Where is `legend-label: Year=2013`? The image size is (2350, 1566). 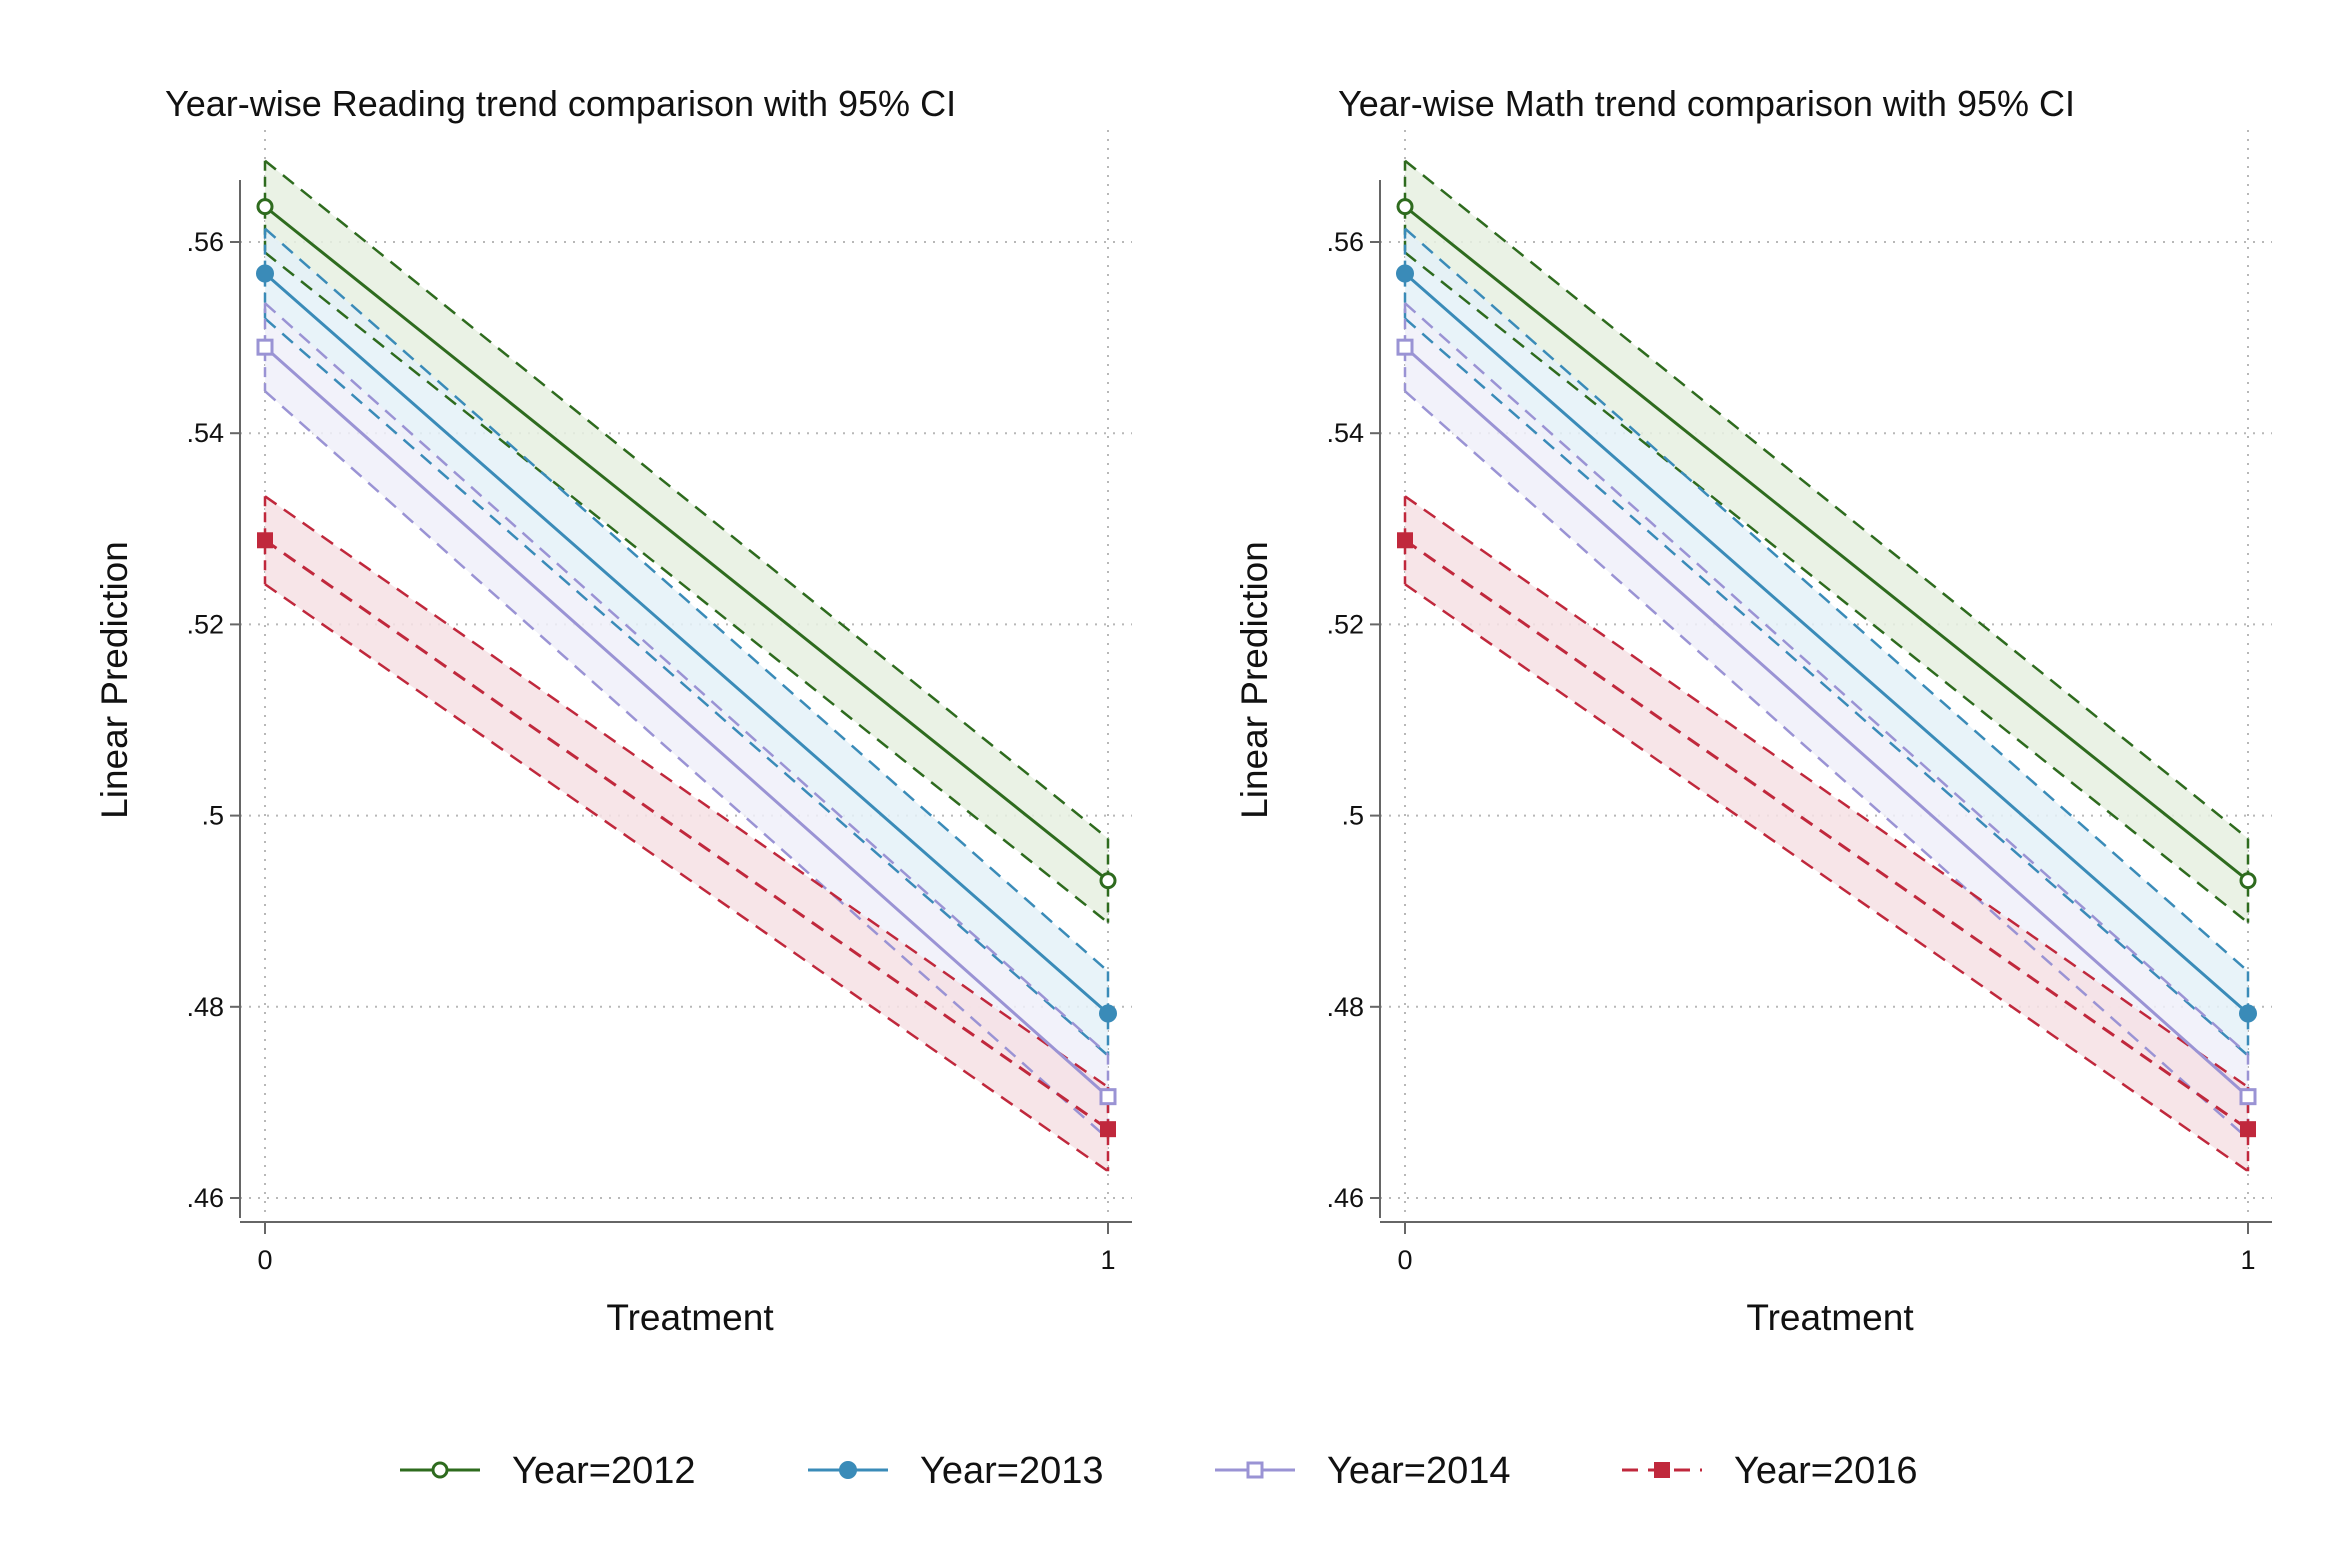
legend-label: Year=2013 is located at coordinates (1012, 1471).